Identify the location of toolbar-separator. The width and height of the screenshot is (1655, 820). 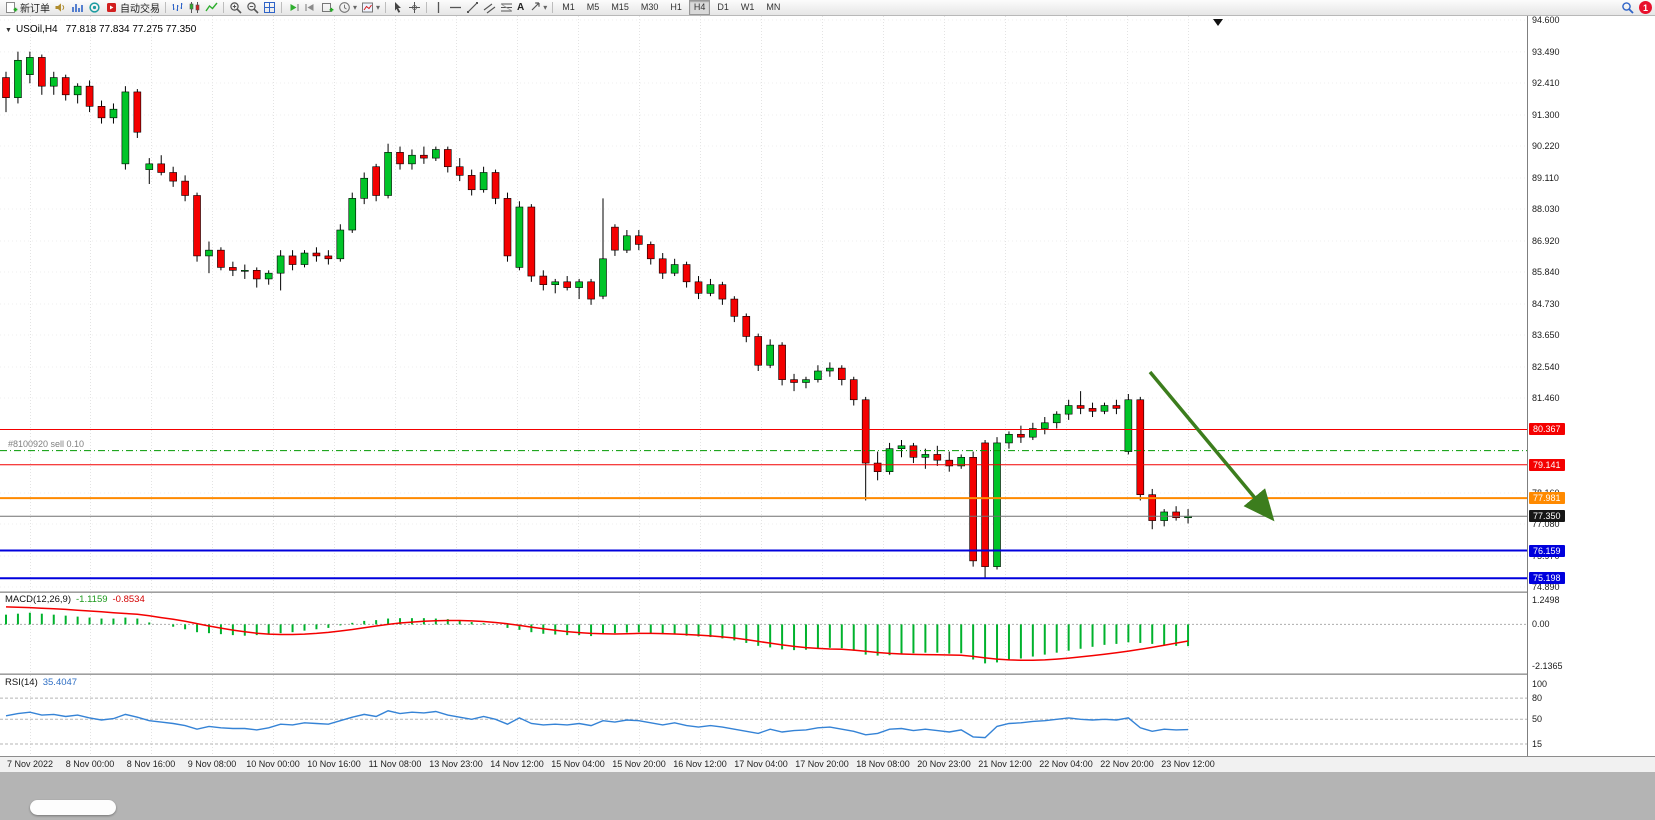
(223, 7).